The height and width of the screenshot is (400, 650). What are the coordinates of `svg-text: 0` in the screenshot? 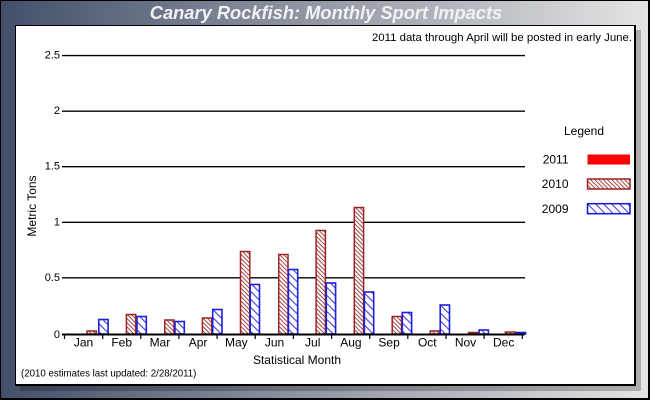 It's located at (57, 335).